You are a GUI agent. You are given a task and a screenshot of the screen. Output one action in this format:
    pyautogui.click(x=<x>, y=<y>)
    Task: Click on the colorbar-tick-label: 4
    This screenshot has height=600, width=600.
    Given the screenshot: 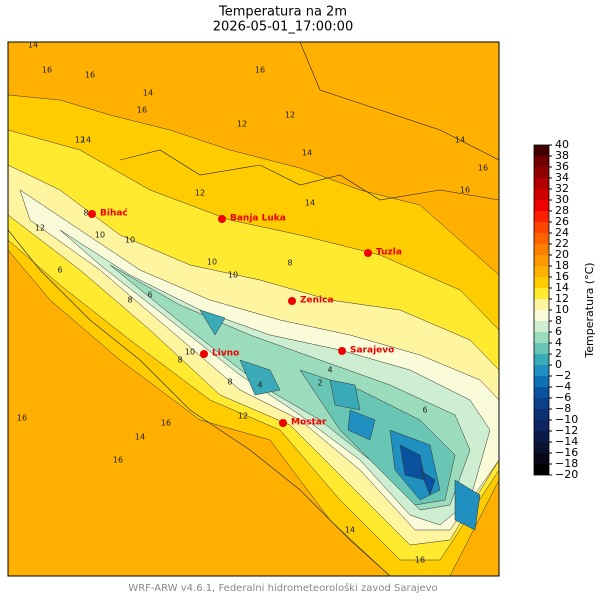 What is the action you would take?
    pyautogui.click(x=558, y=342)
    